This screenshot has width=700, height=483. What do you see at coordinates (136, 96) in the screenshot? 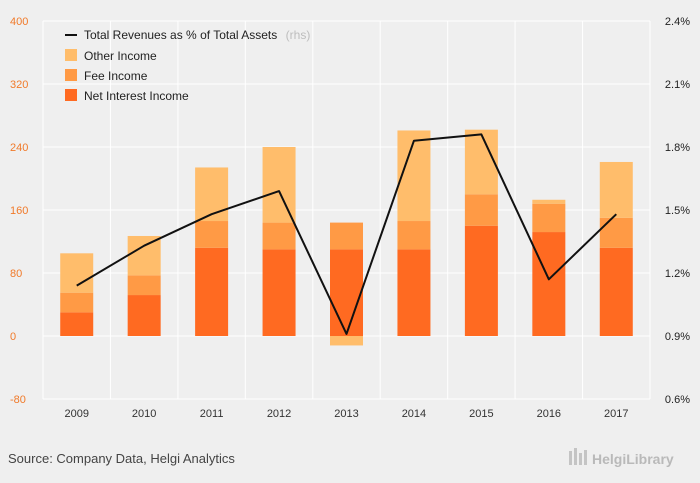
I see `legend-label-net-interest-income: Net Interest Income` at bounding box center [136, 96].